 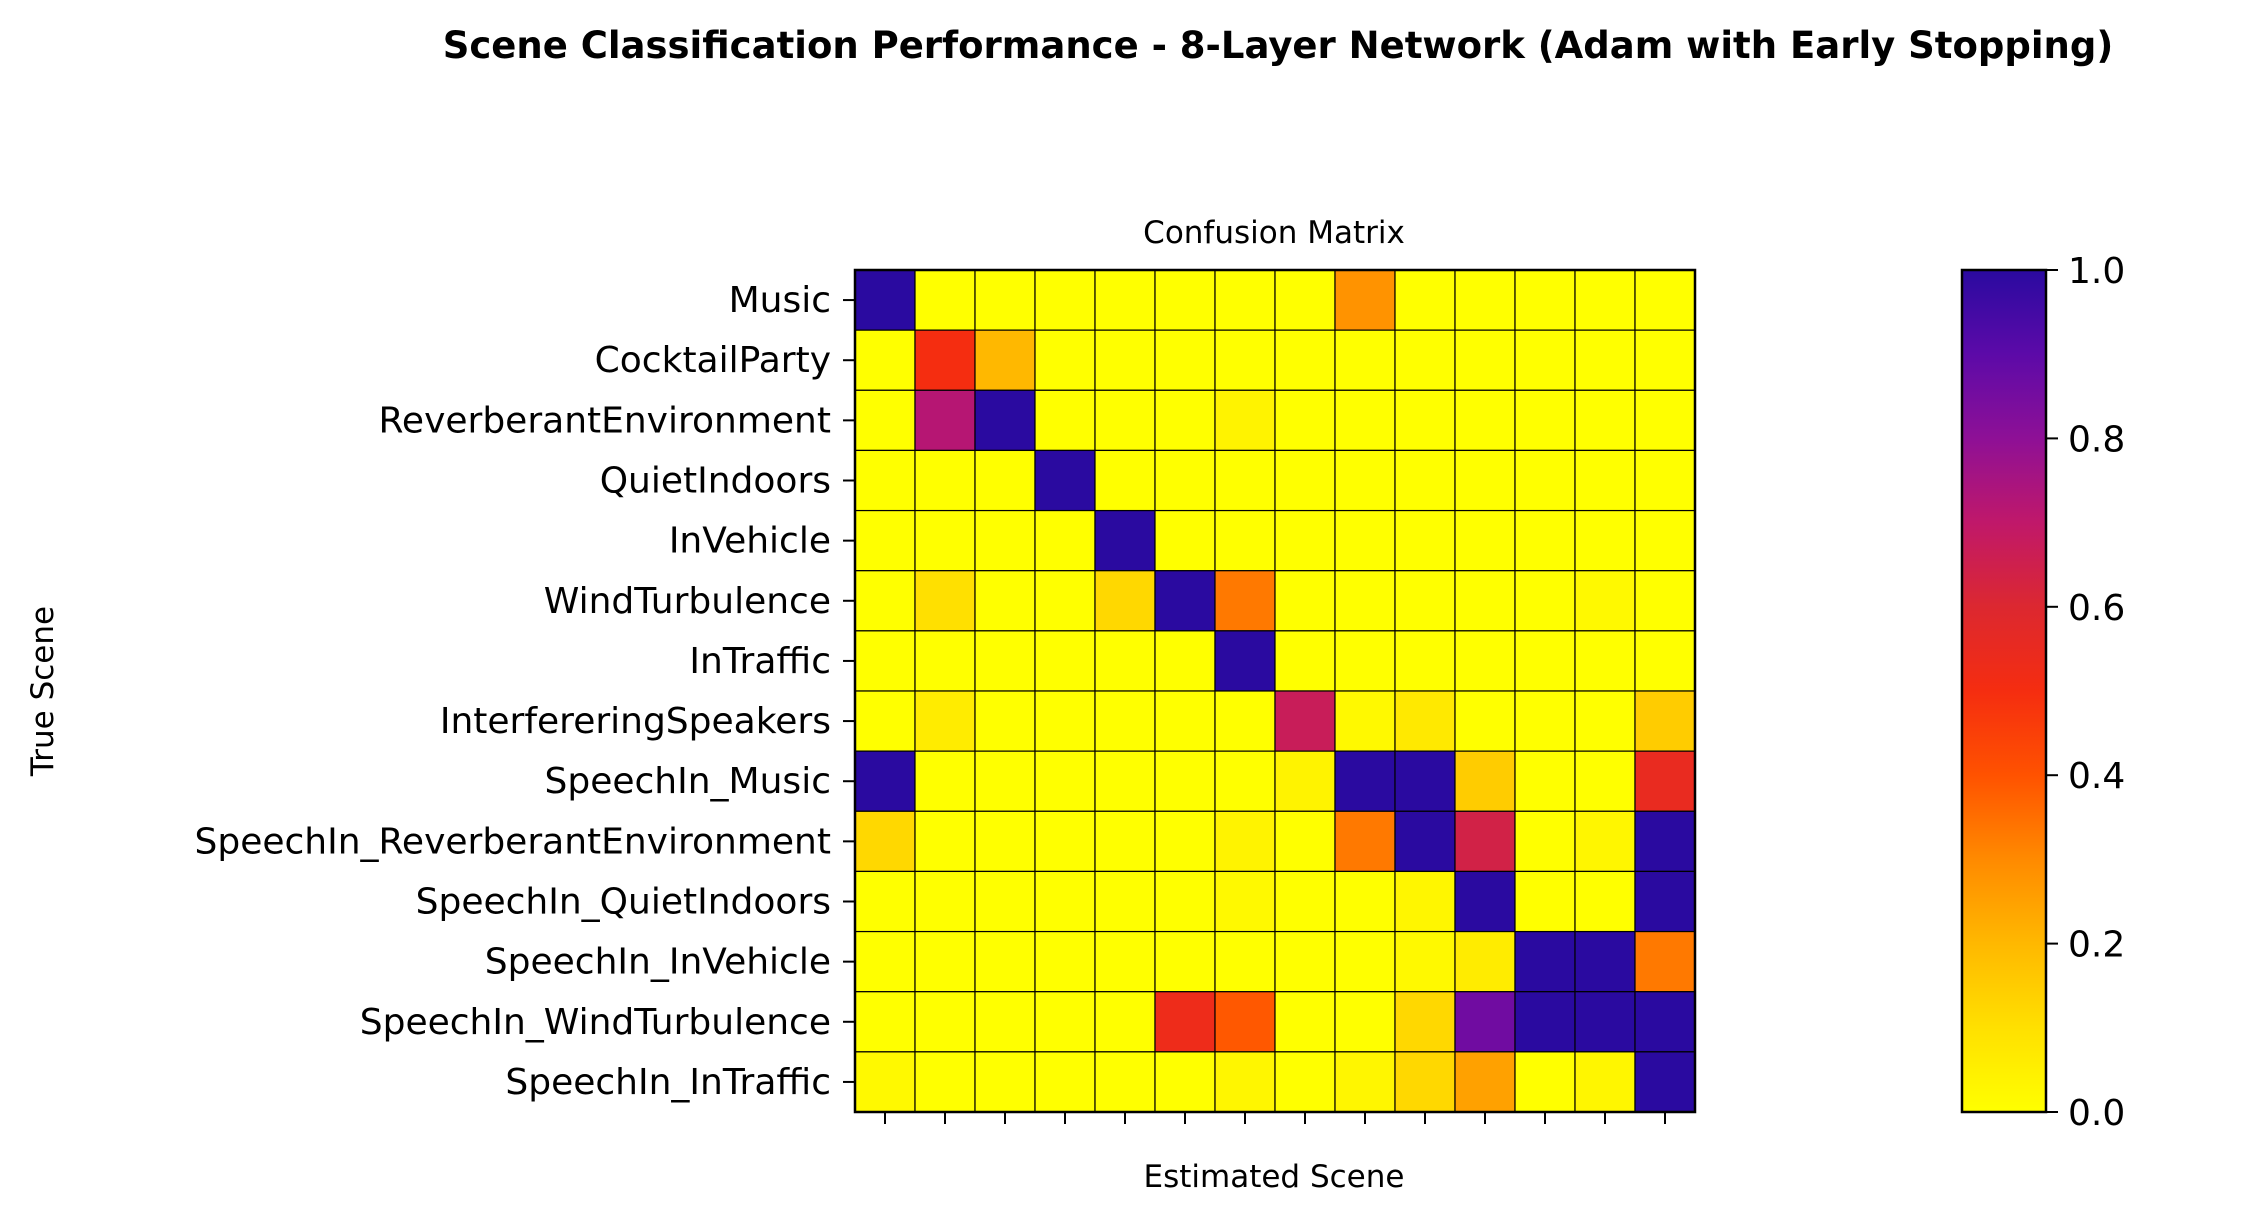 I want to click on y-tick-label: ReverberantEnvironment, so click(x=605, y=420).